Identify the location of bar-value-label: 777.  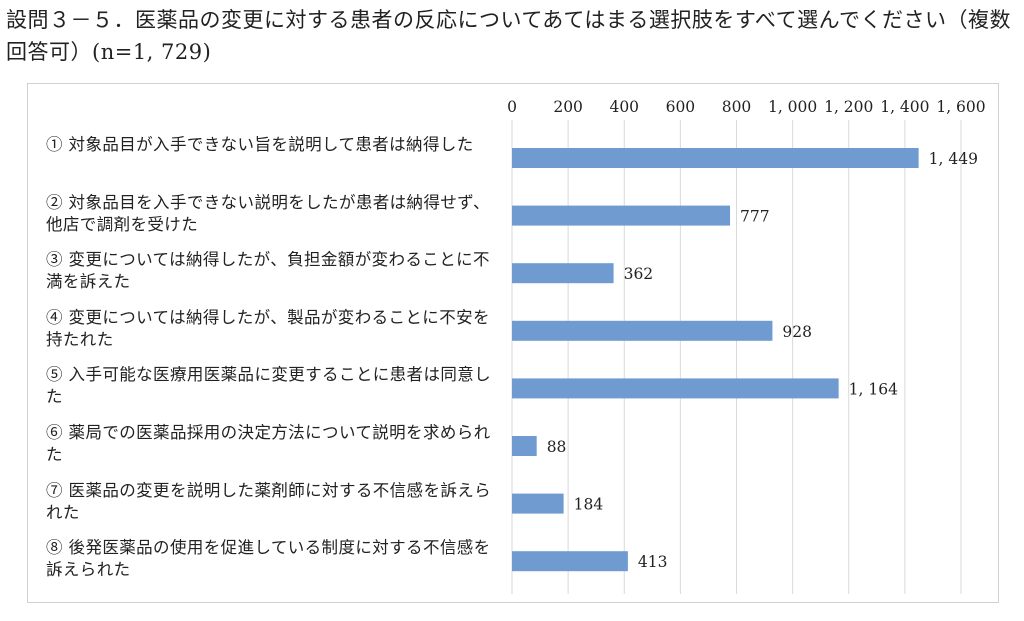
(755, 217).